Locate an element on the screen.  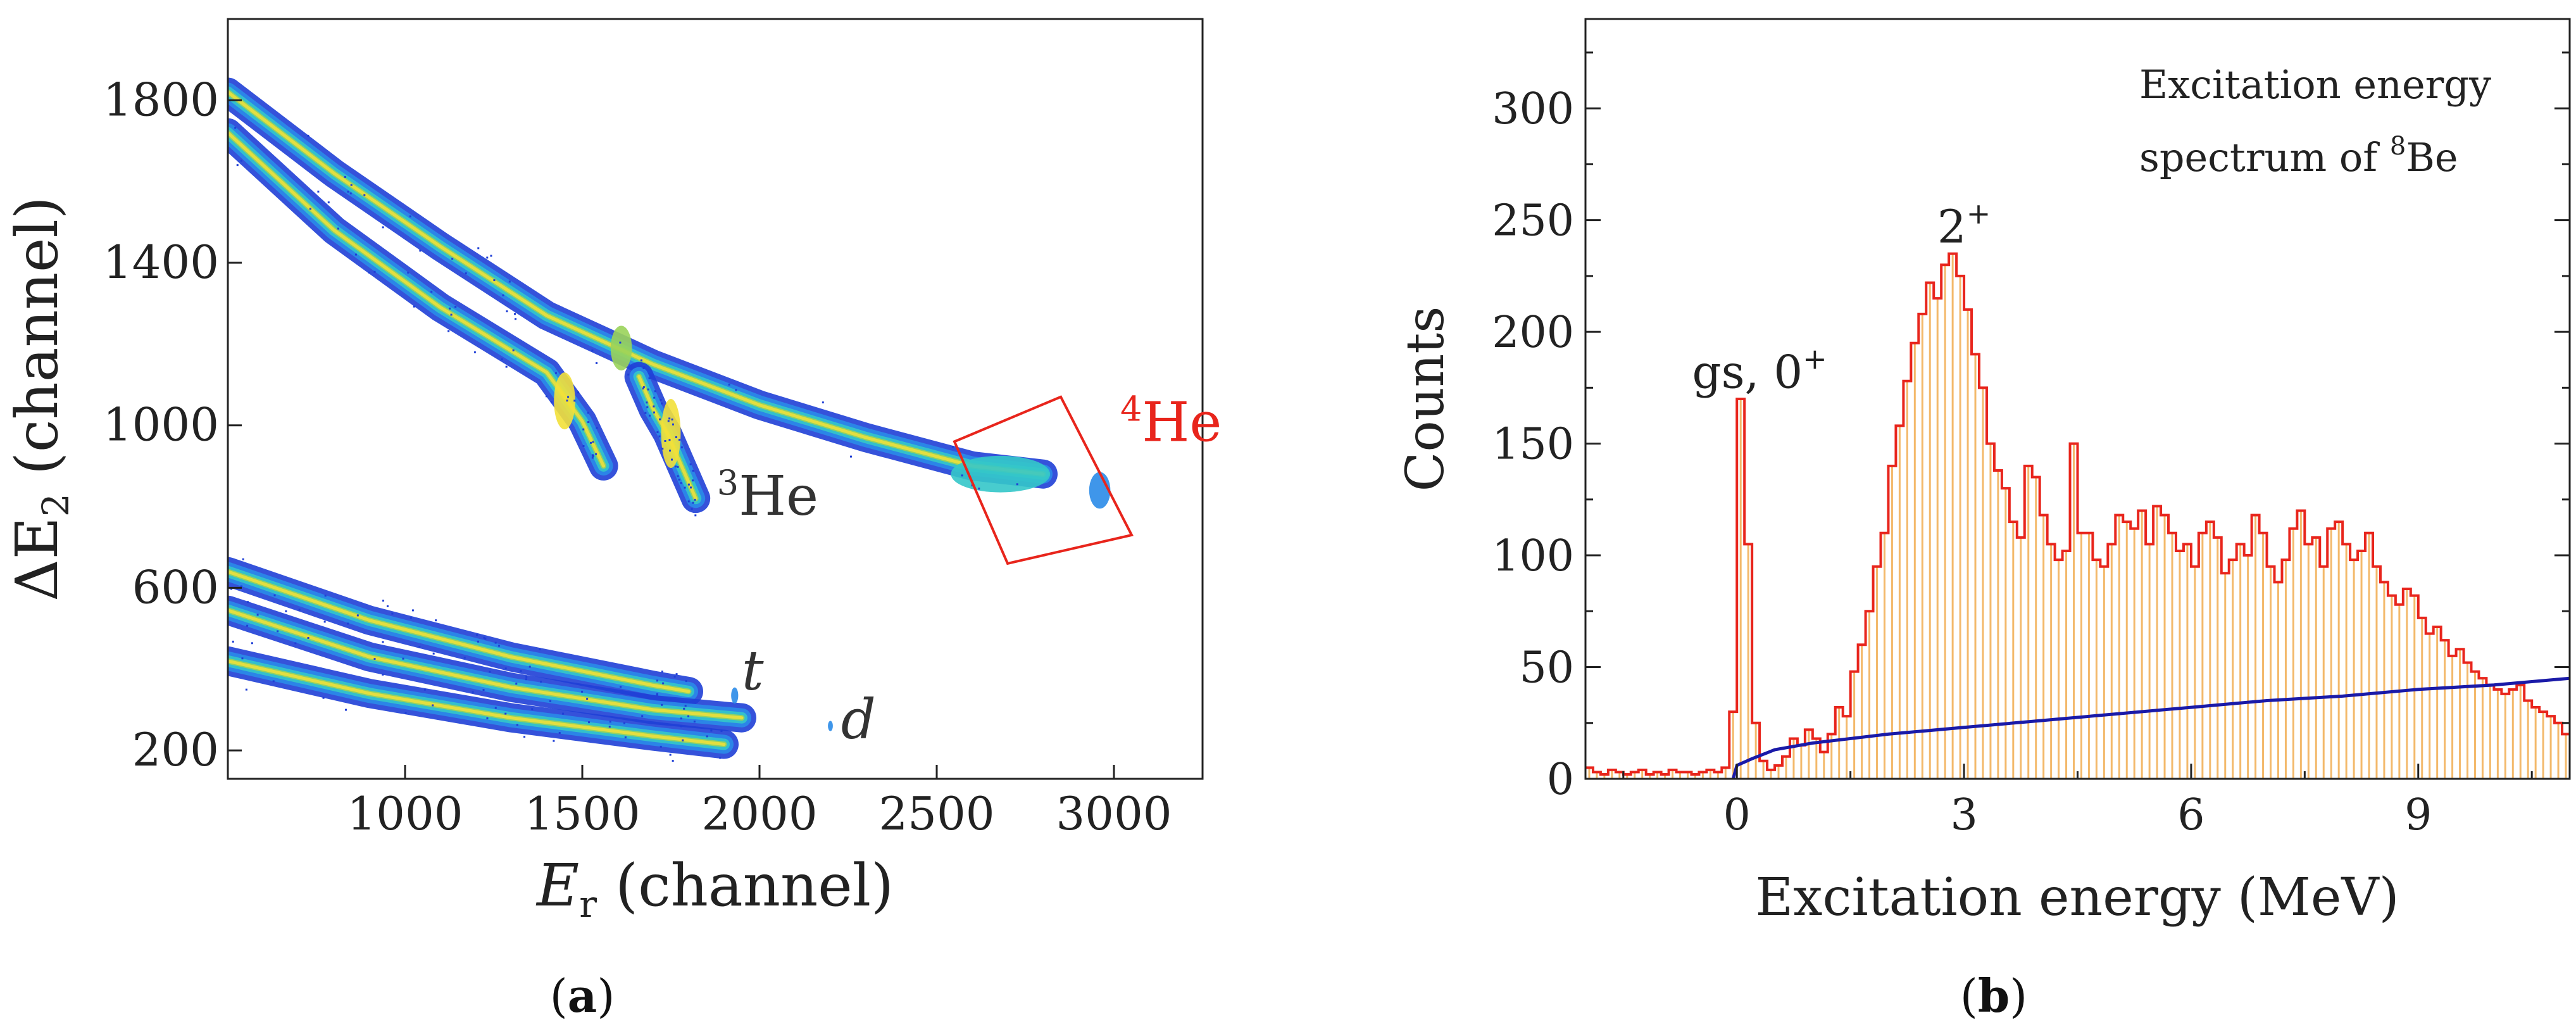
a-ylabel: ΔE2 (channel) is located at coordinates (40, 399).